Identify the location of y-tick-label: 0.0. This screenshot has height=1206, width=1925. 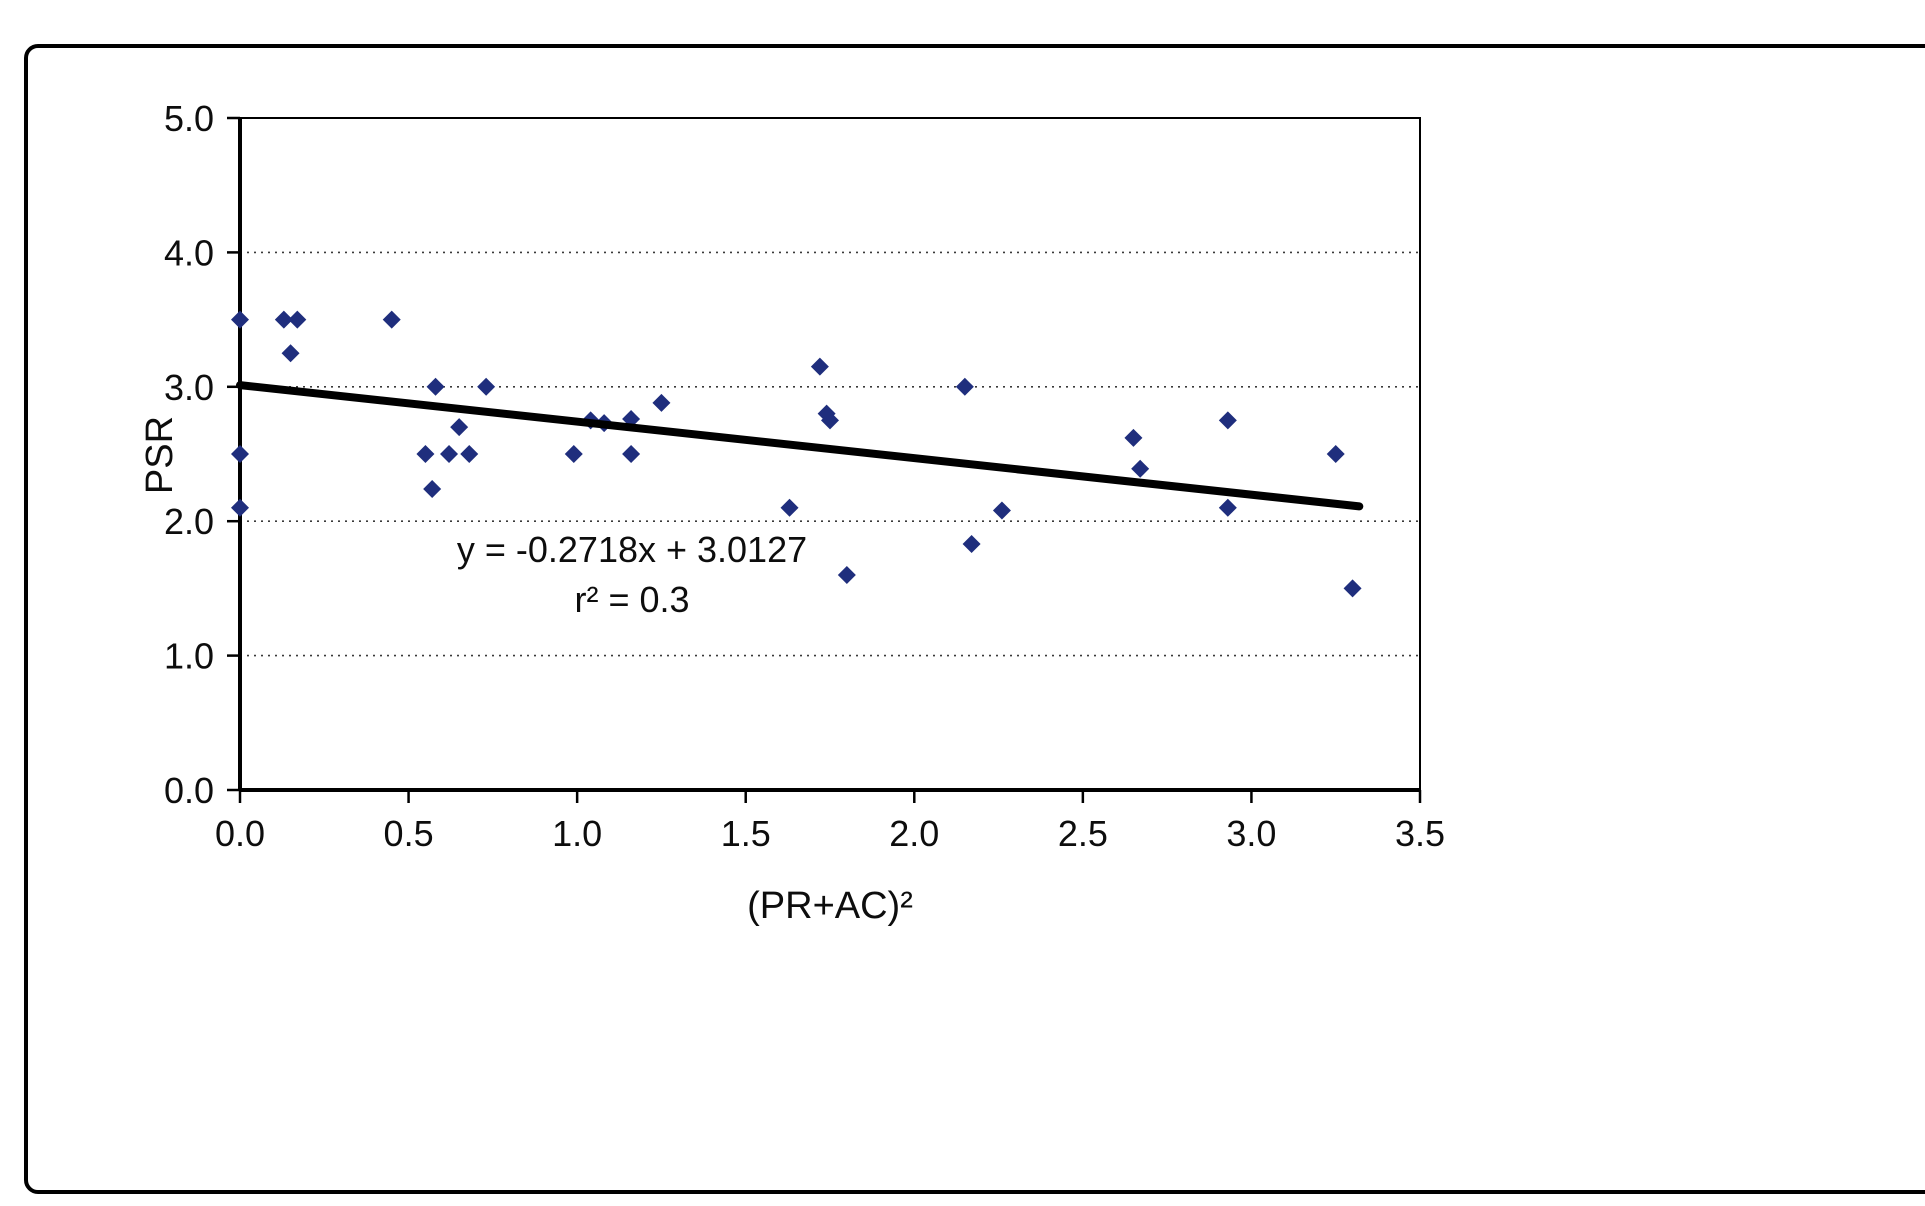
(189, 790).